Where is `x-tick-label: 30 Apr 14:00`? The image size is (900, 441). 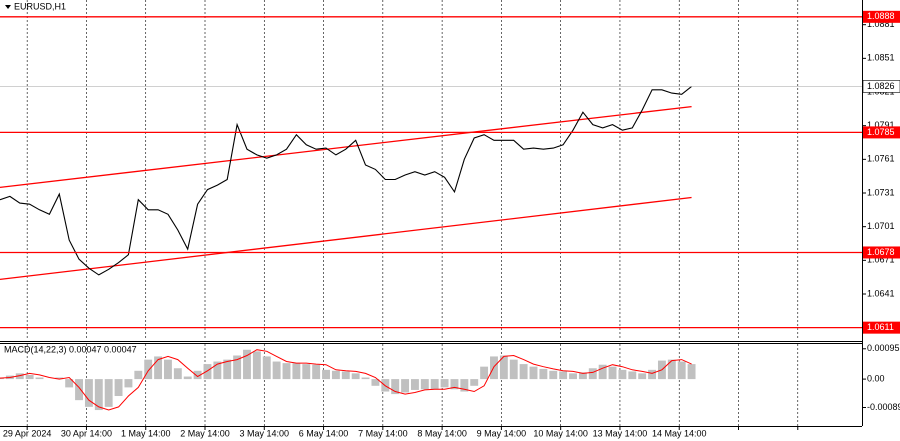 x-tick-label: 30 Apr 14:00 is located at coordinates (86, 433).